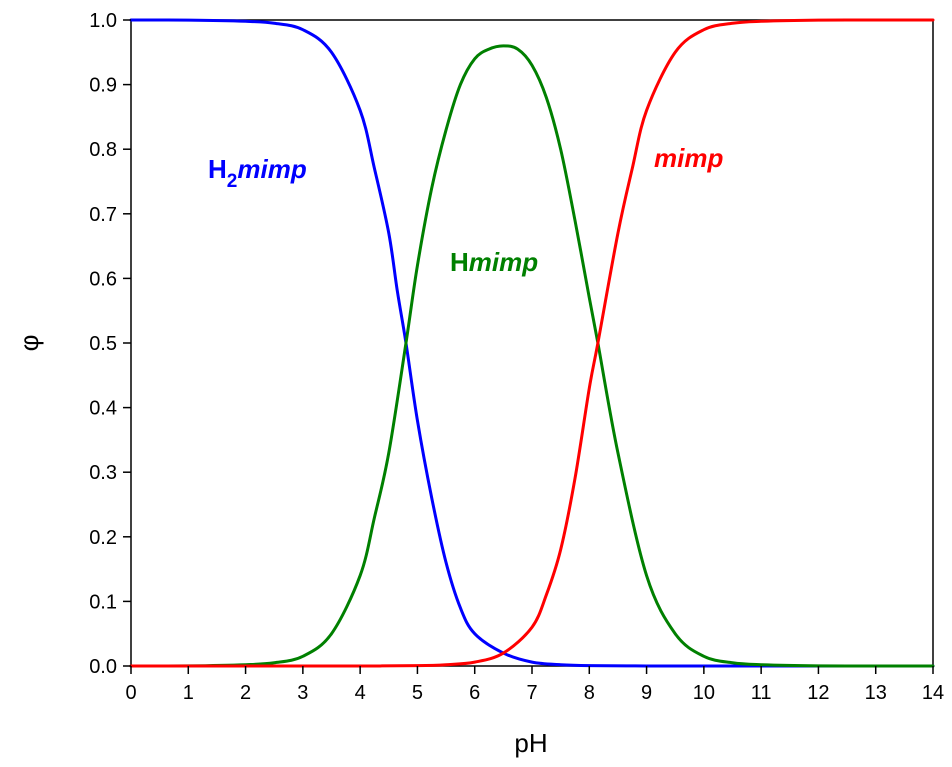  Describe the element at coordinates (646, 693) in the screenshot. I see `x-tick-label: 9` at that location.